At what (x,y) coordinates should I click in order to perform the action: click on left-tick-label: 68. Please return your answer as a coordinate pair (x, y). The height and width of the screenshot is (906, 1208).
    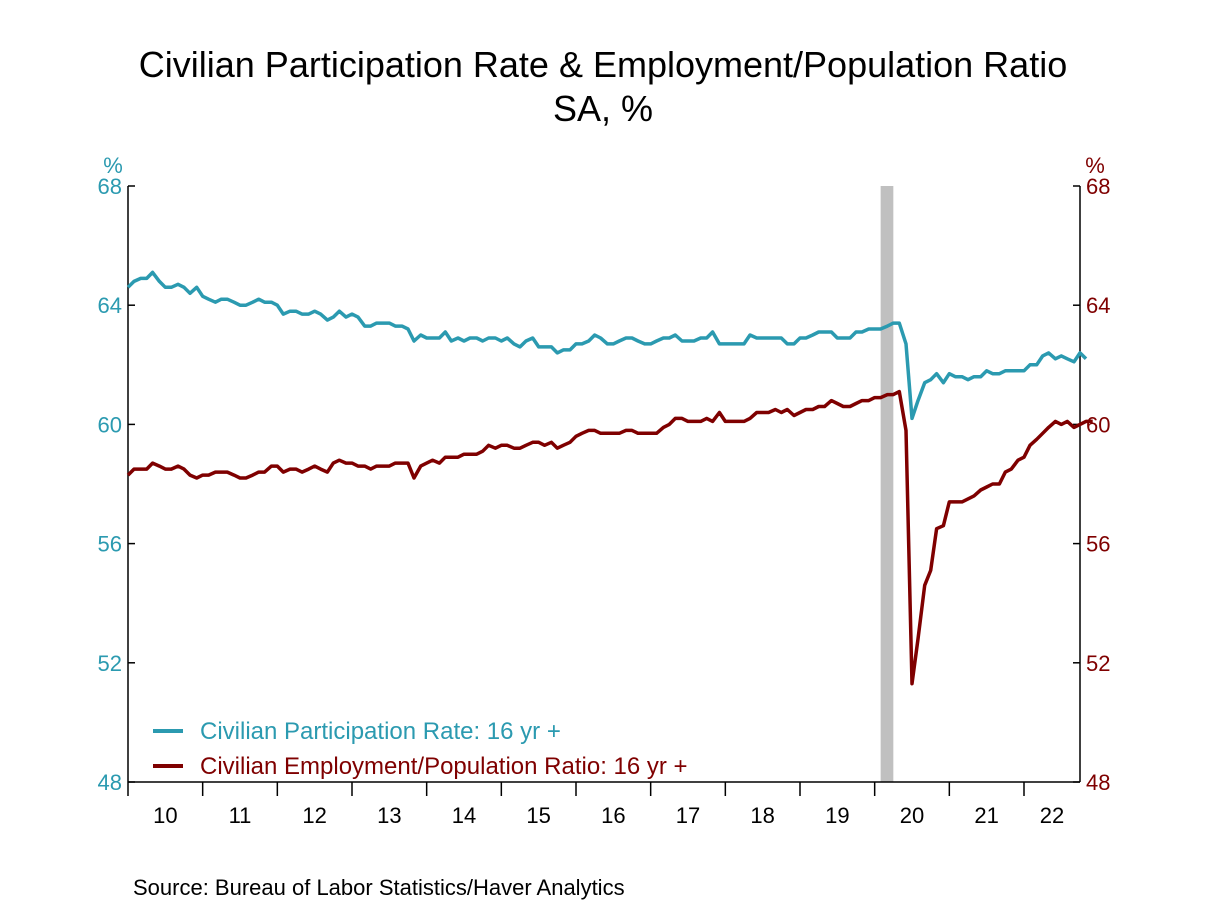
    Looking at the image, I should click on (110, 186).